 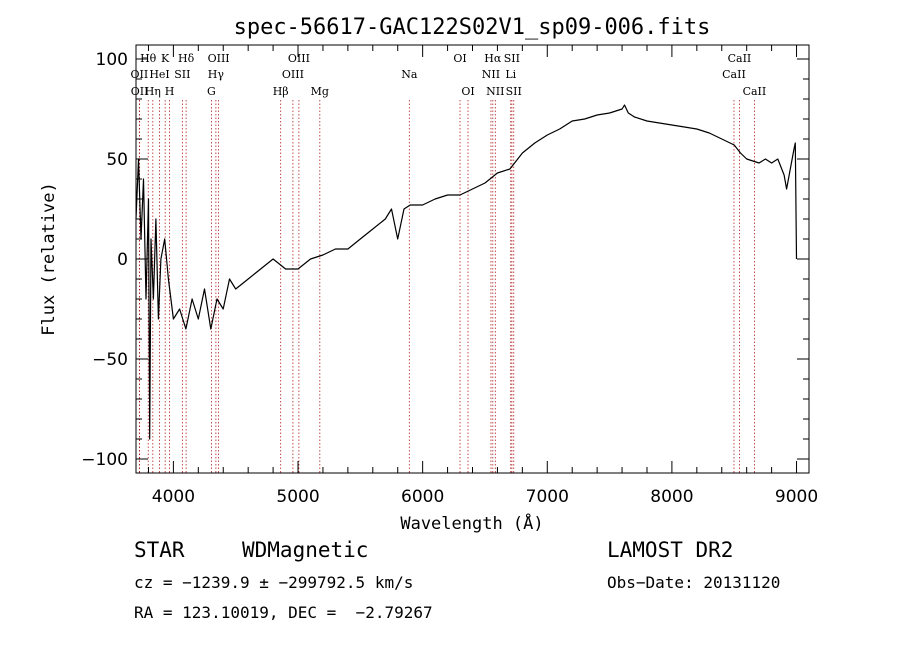 I want to click on y-axis-label: Flux (relative), so click(x=49, y=259).